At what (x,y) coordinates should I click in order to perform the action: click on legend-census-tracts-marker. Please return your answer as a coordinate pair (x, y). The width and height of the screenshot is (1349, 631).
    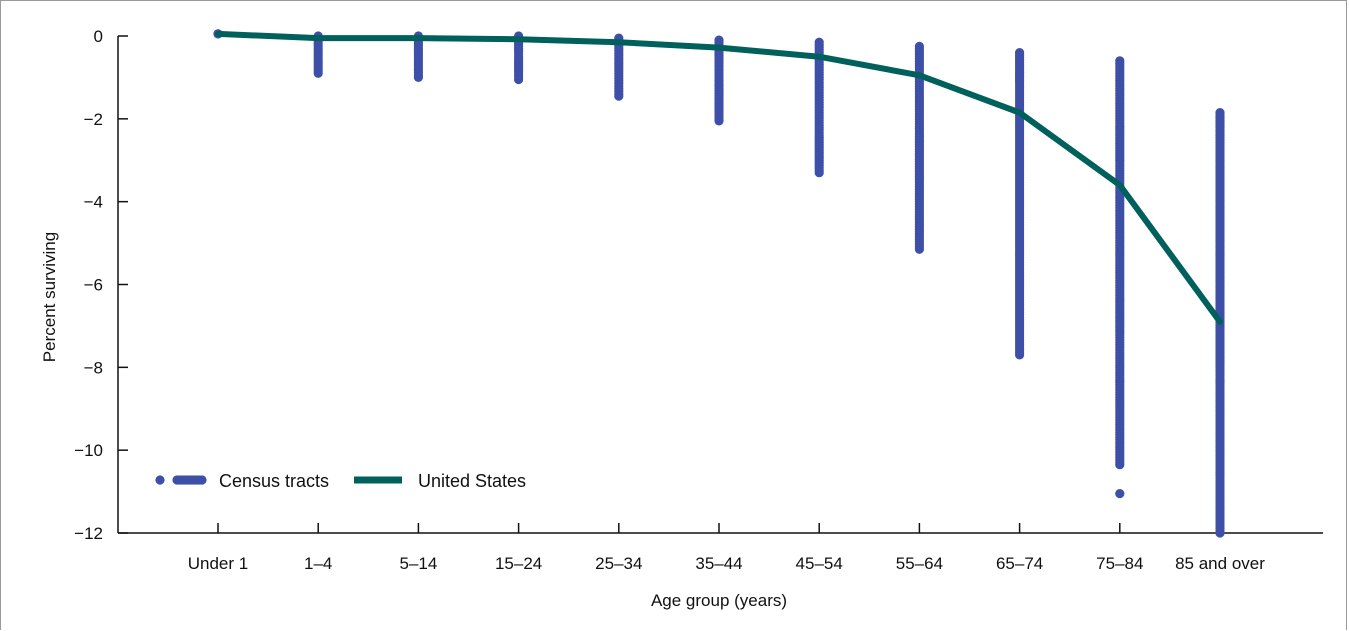
    Looking at the image, I should click on (181, 480).